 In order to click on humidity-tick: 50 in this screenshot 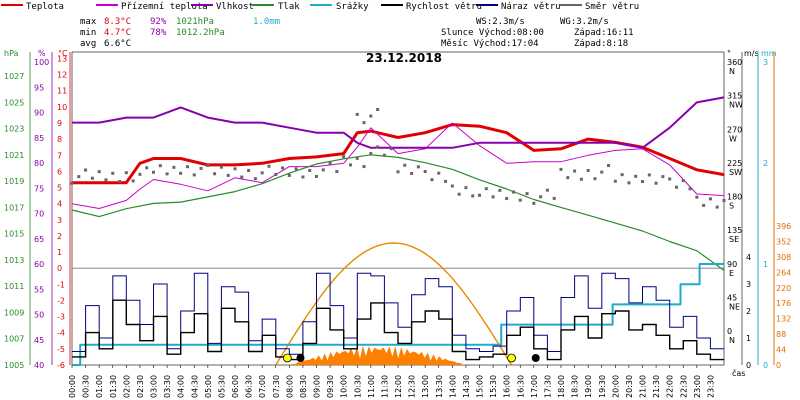, I will do `click(39, 315)`.